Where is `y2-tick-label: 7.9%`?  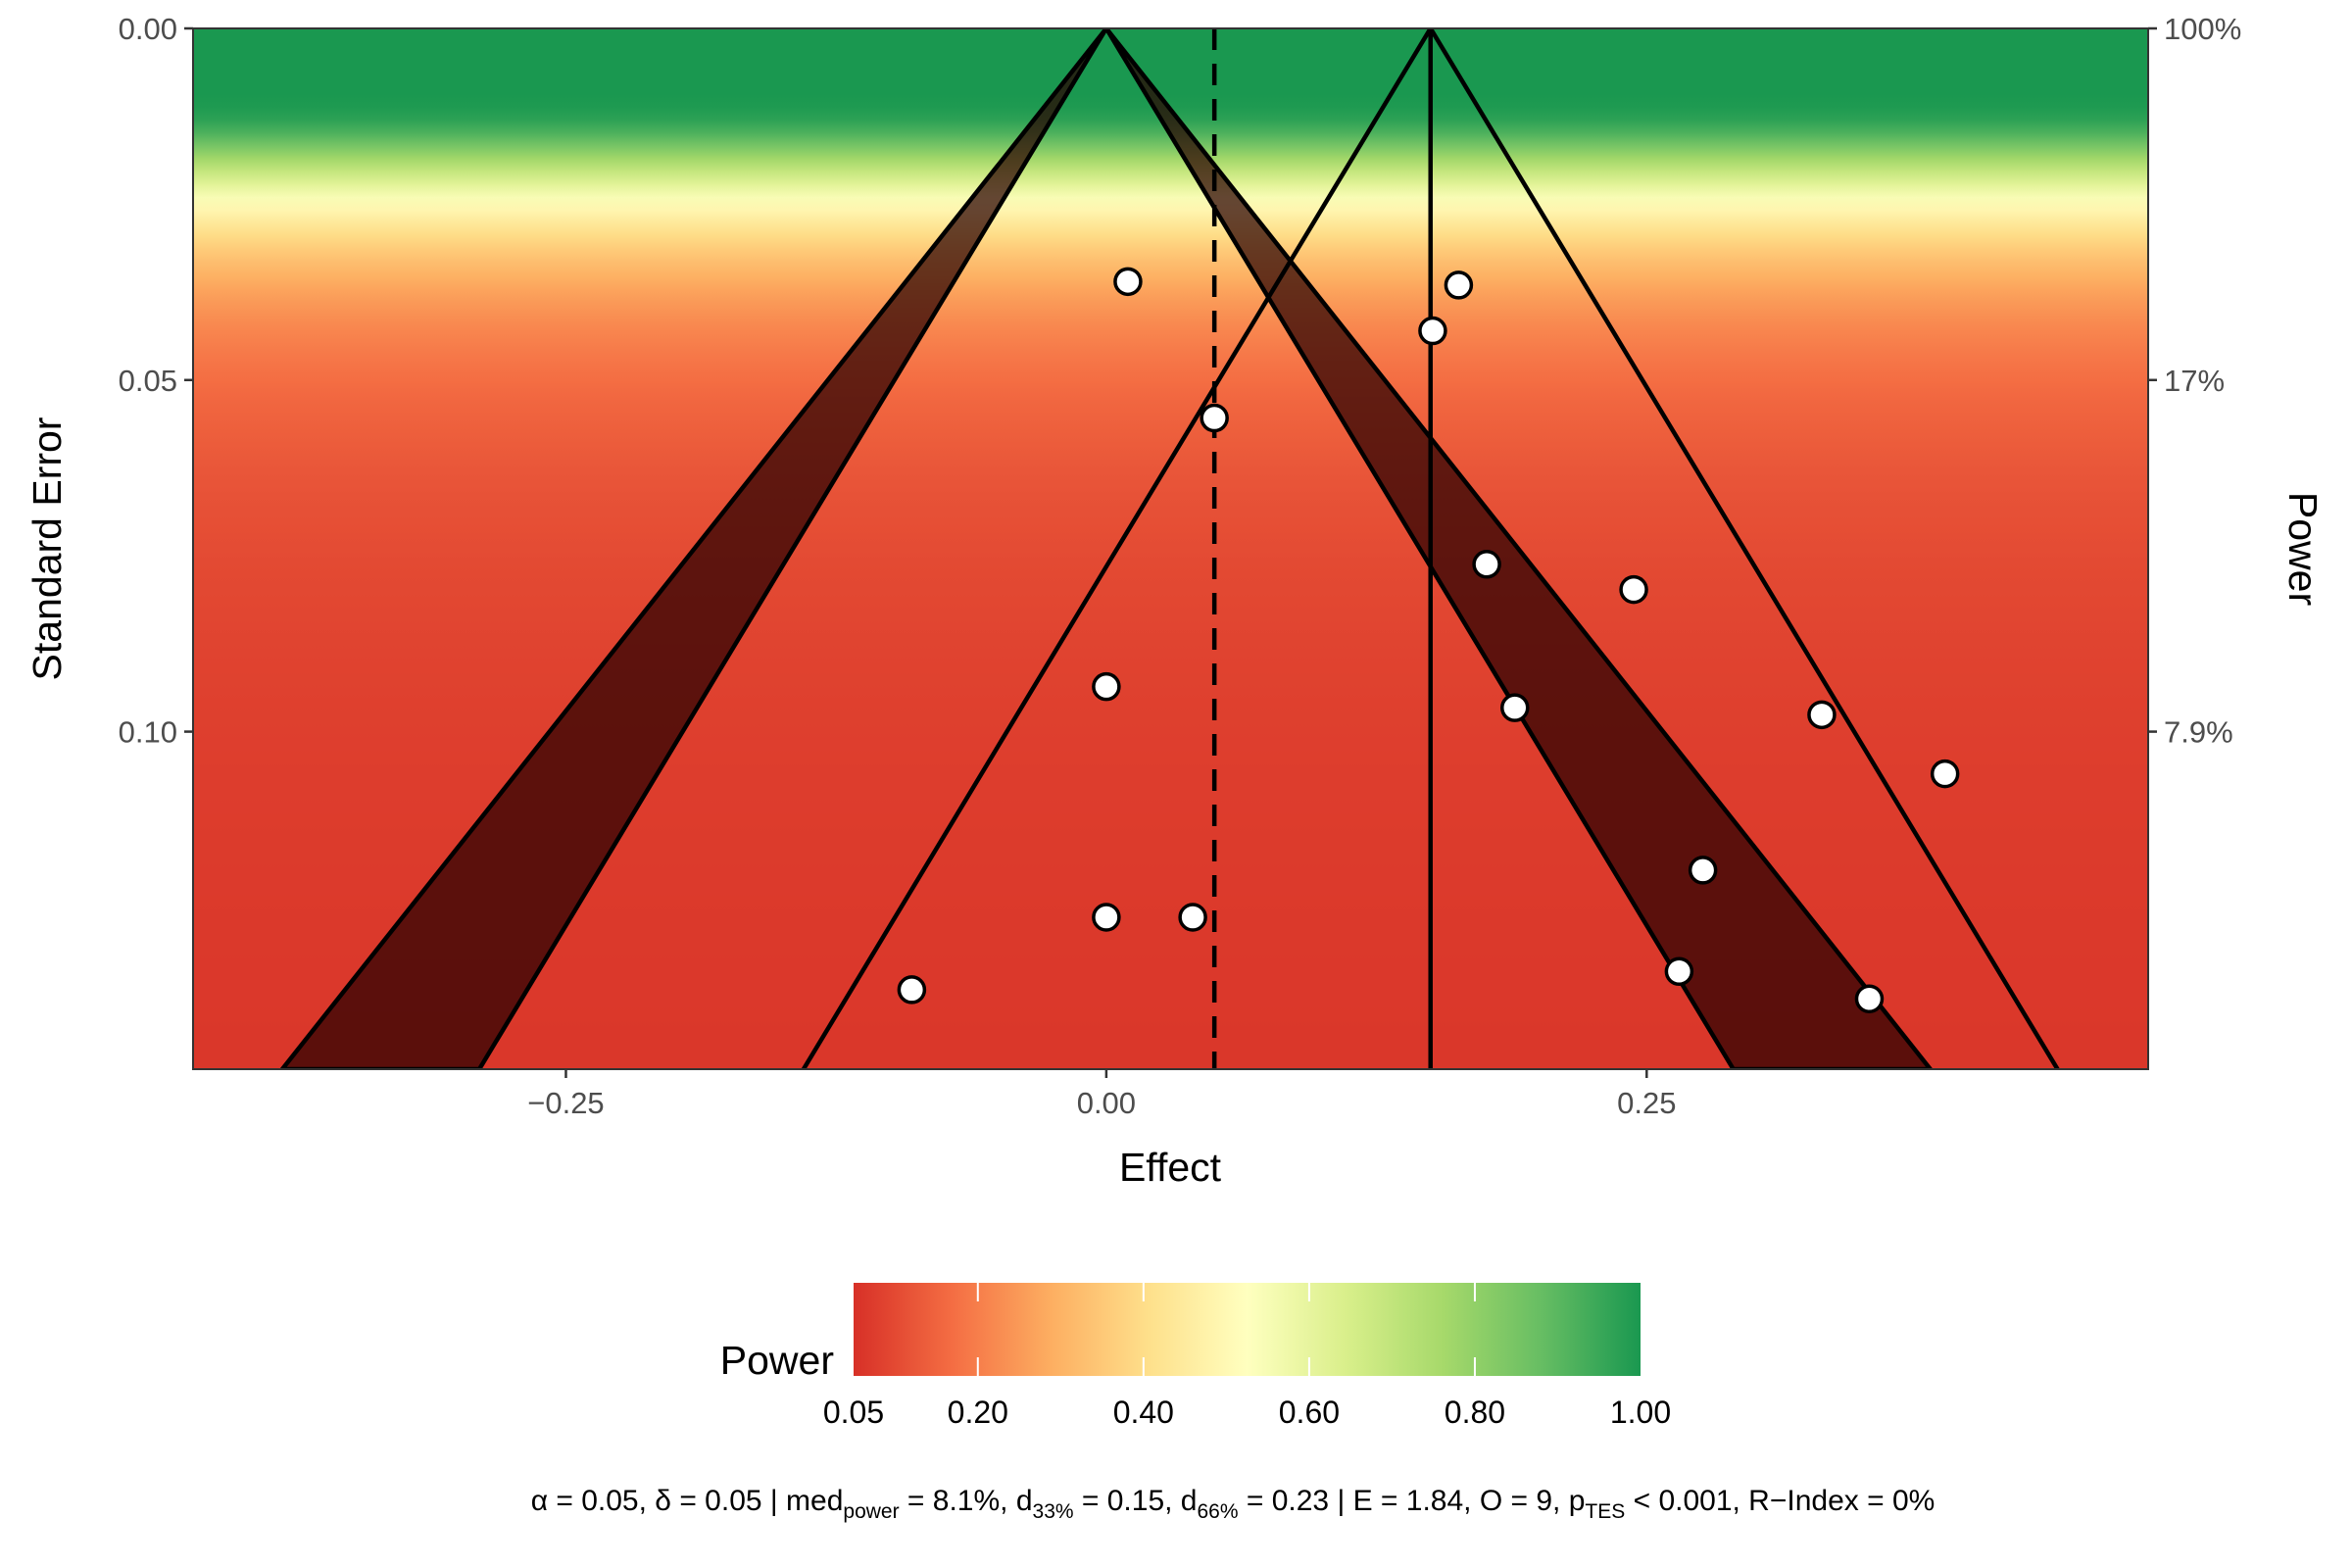
y2-tick-label: 7.9% is located at coordinates (2198, 732).